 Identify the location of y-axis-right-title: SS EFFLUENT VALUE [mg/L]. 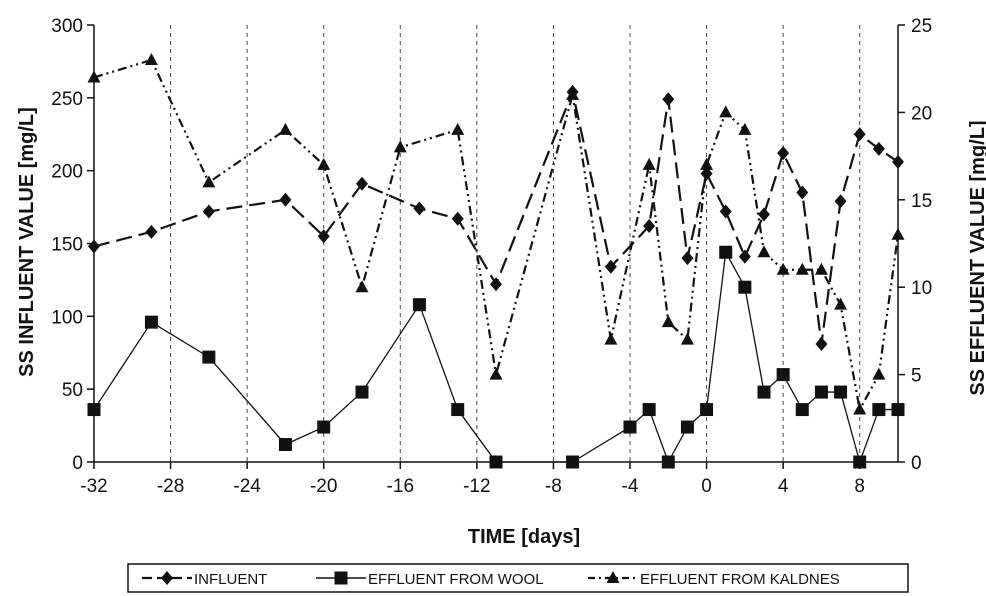
(976, 257).